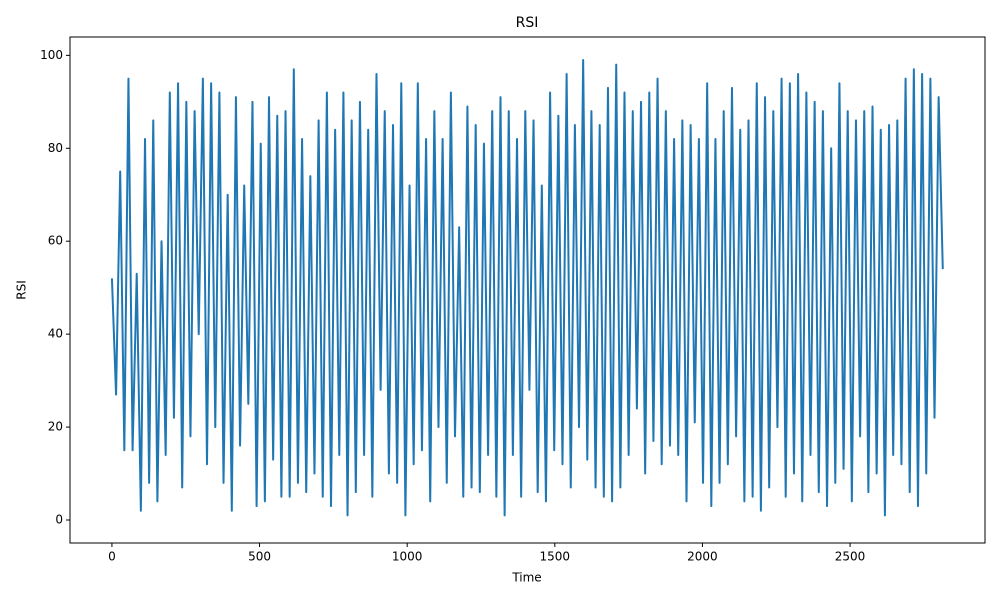 This screenshot has height=604, width=1000. What do you see at coordinates (55, 148) in the screenshot?
I see `y-tick-label: 80` at bounding box center [55, 148].